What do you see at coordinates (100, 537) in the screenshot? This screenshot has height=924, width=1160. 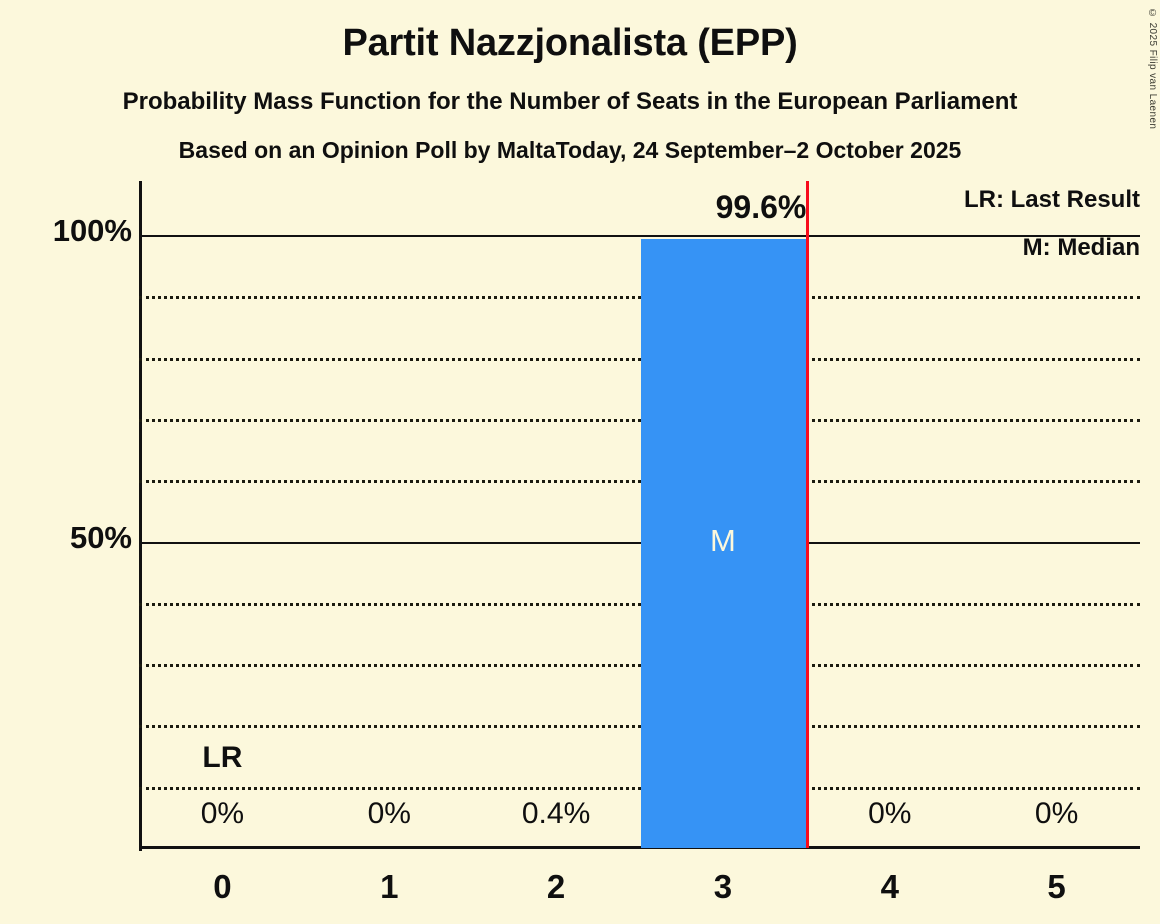 I see `y-axis-tick-label: 50%` at bounding box center [100, 537].